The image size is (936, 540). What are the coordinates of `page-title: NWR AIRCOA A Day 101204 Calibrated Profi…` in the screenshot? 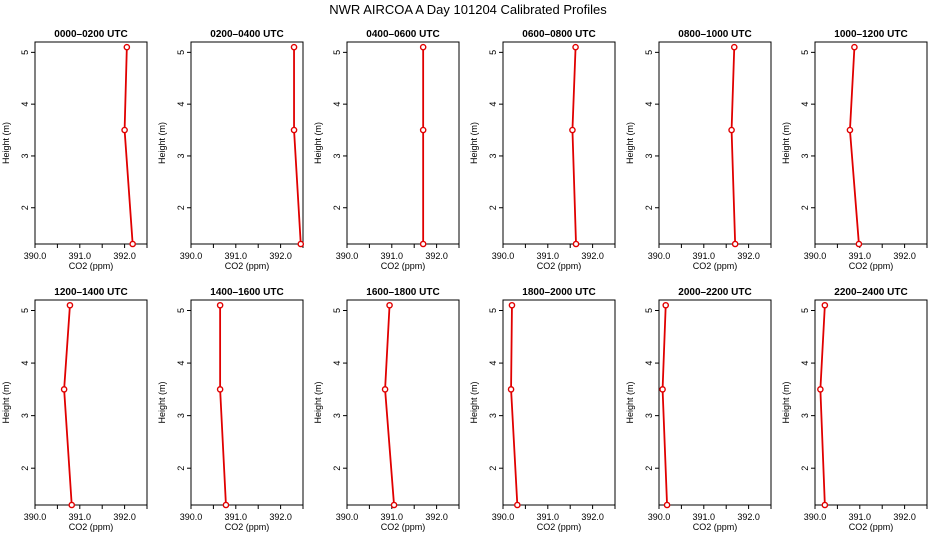 It's located at (468, 9).